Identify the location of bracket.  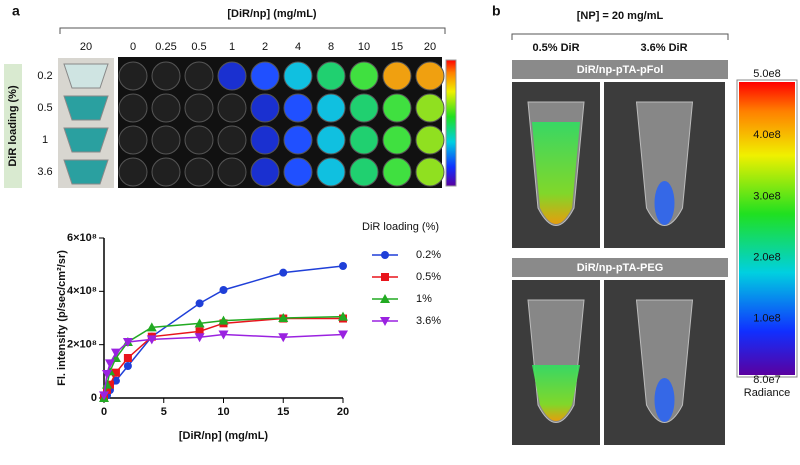
(620, 36).